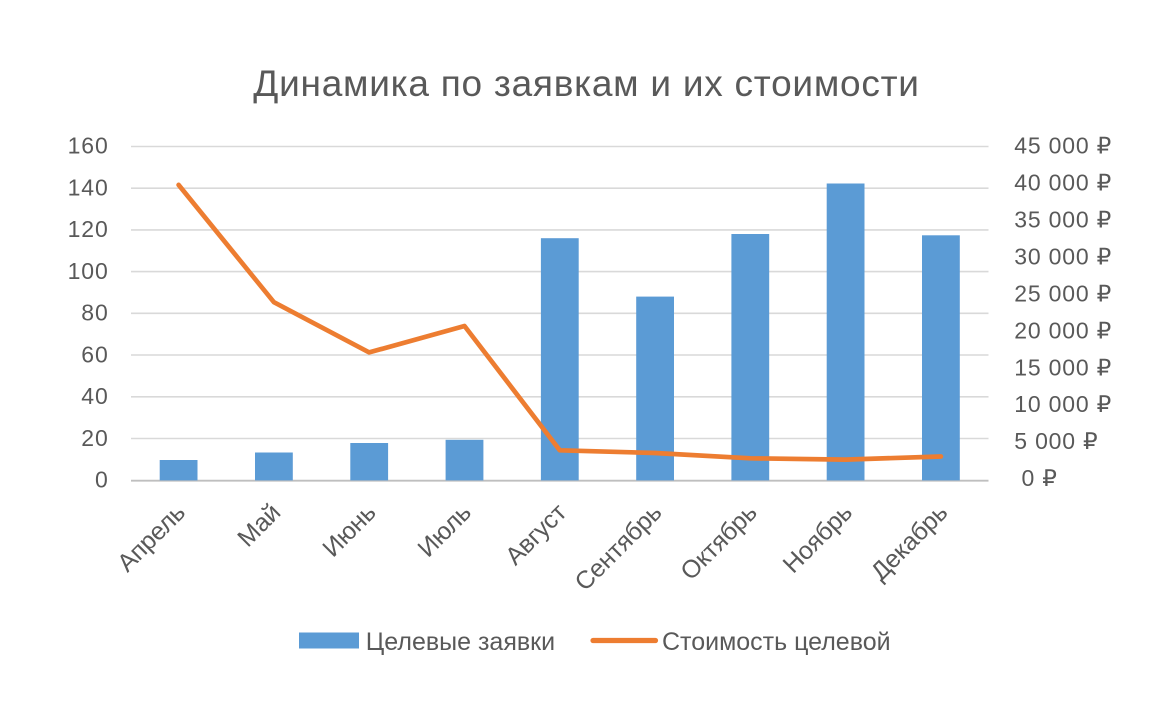 The width and height of the screenshot is (1176, 708). I want to click on svg-text: 40 000 ₽, so click(1063, 183).